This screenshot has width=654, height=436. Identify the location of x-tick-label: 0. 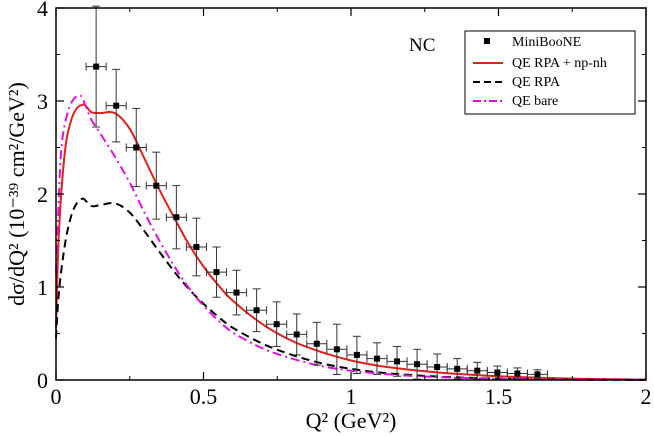
(56, 396).